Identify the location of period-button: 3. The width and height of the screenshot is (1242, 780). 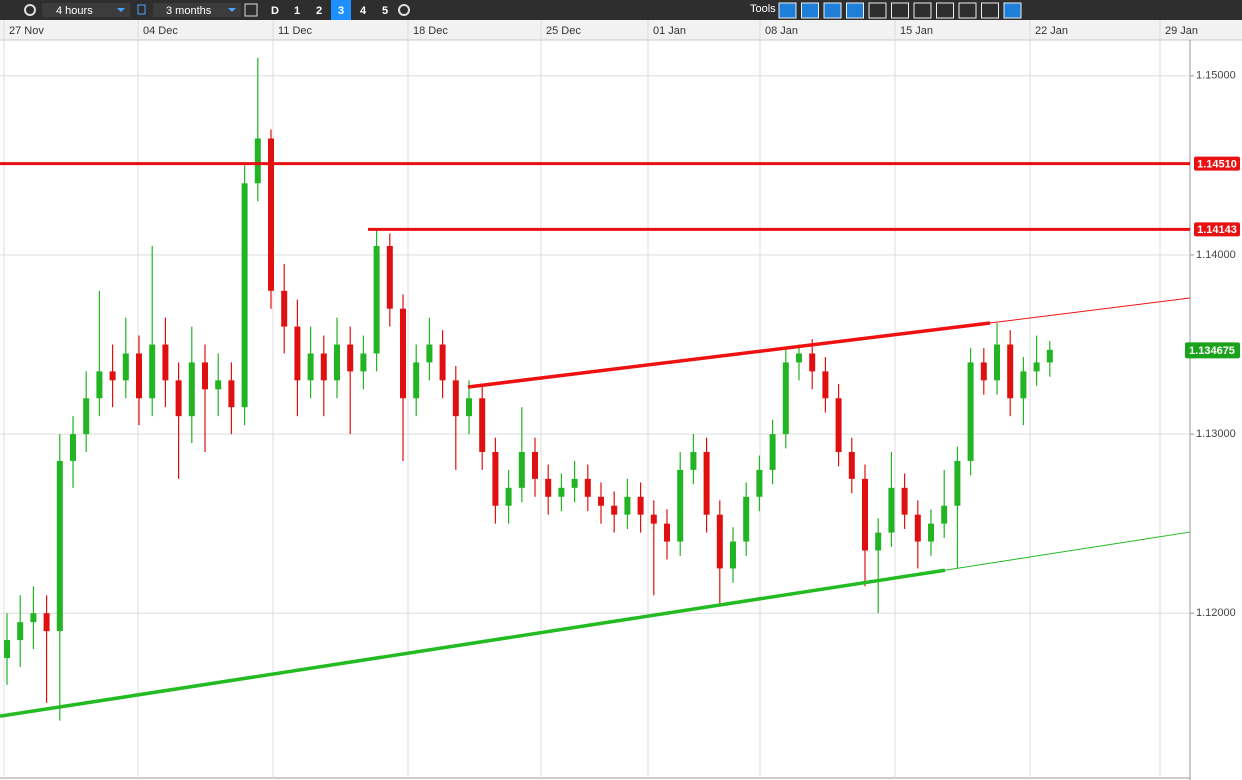
(341, 11).